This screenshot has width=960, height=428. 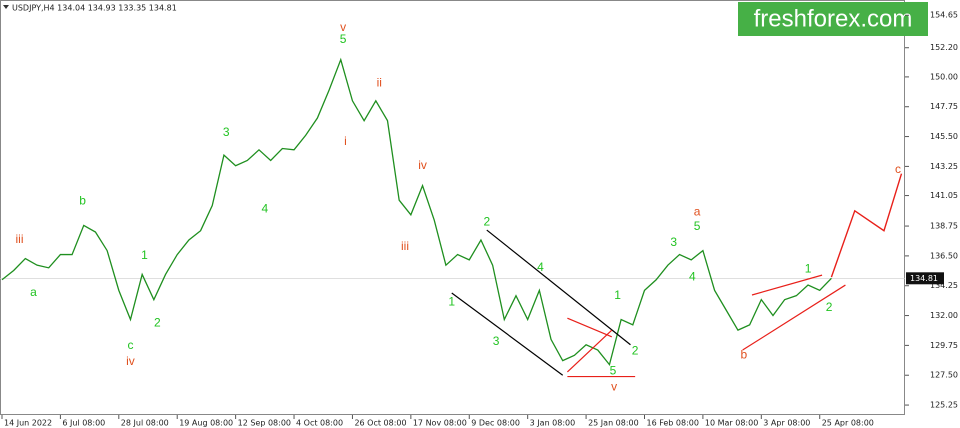 What do you see at coordinates (380, 423) in the screenshot?
I see `x-tick-label: 26 Oct 08:00` at bounding box center [380, 423].